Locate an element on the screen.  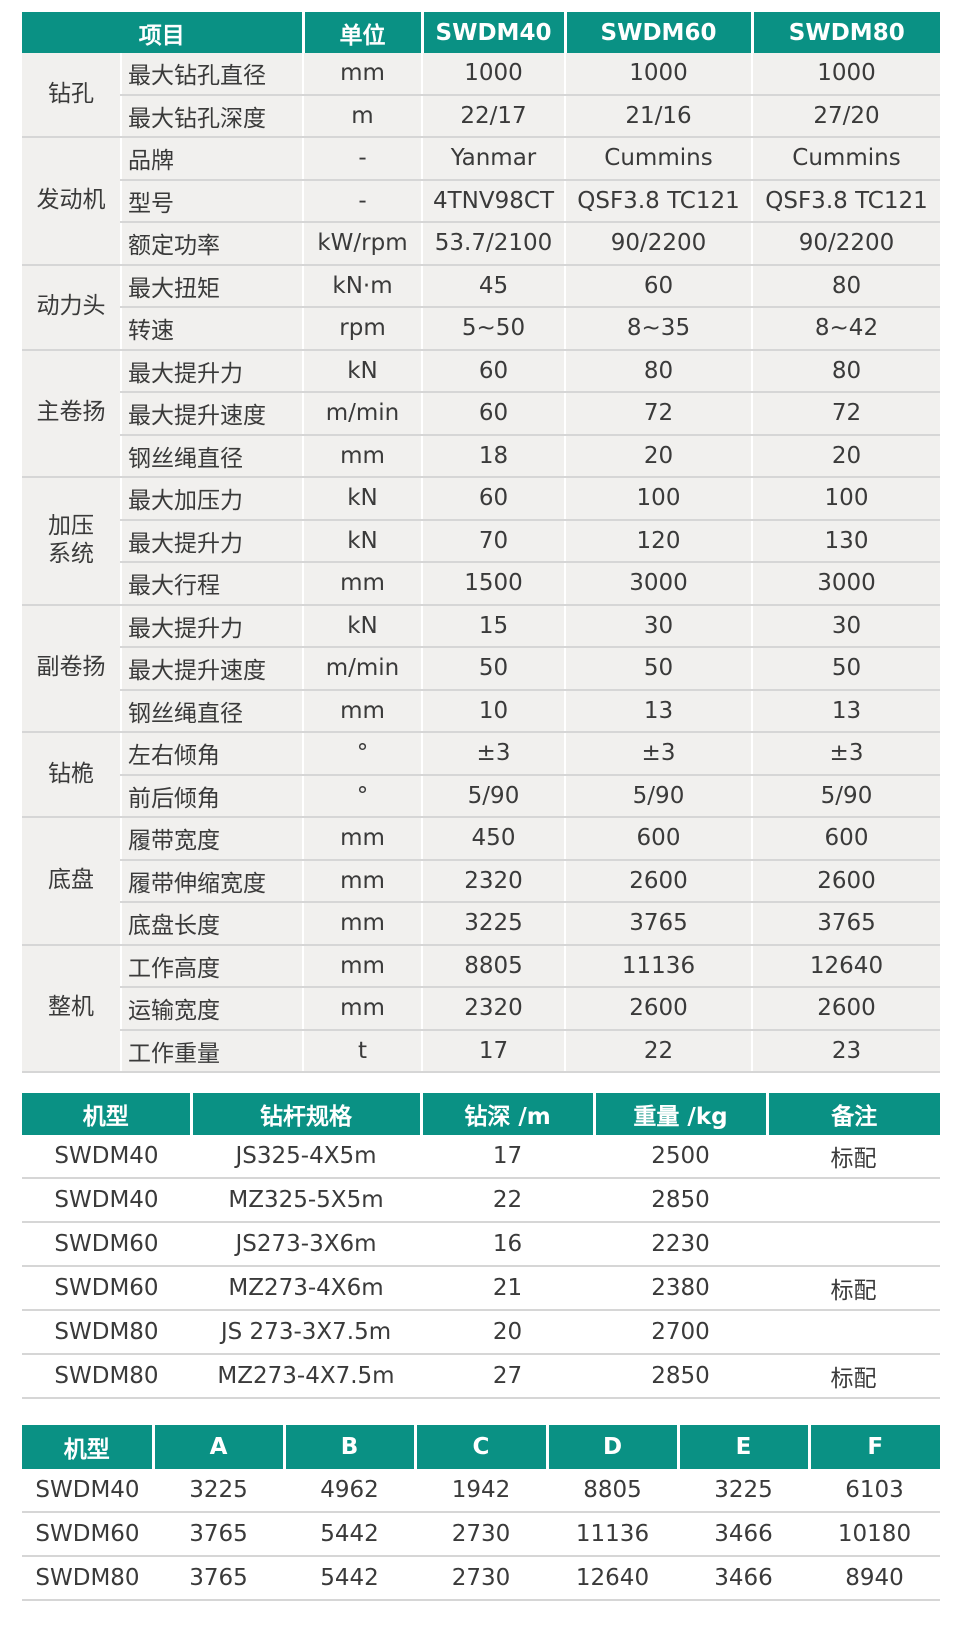
column-header: F is located at coordinates (873, 1447).